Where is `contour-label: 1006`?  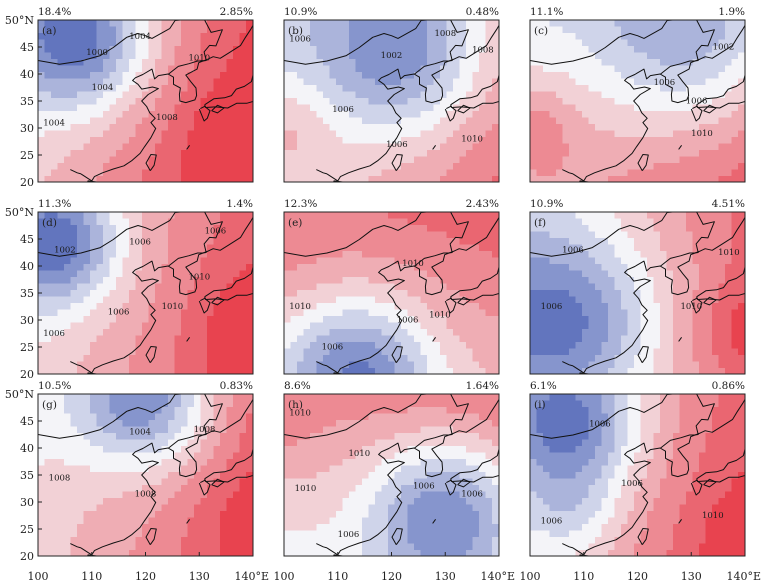 contour-label: 1006 is located at coordinates (665, 83).